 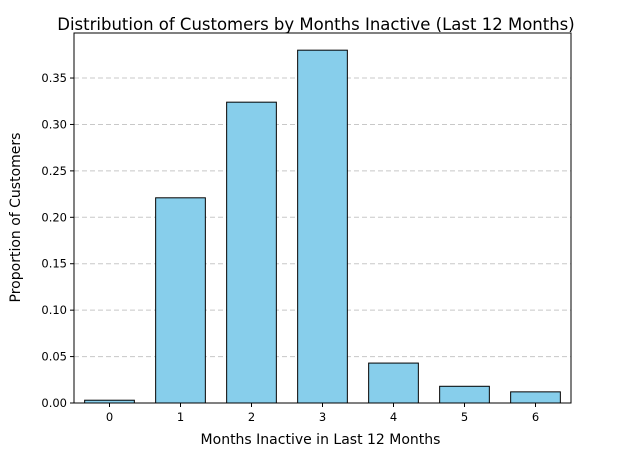 What do you see at coordinates (54, 403) in the screenshot?
I see `y-tick-label: 0.00` at bounding box center [54, 403].